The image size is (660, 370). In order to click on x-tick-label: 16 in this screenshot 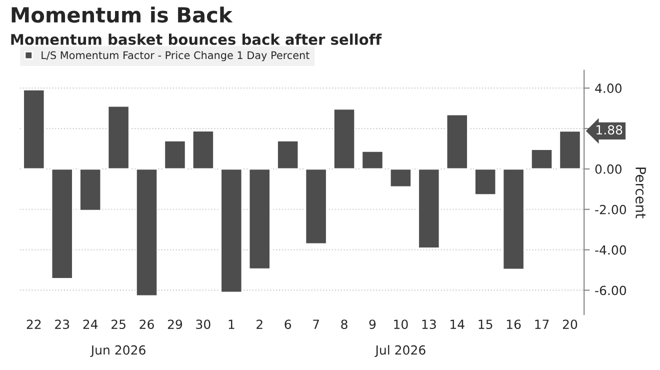, I will do `click(513, 325)`.